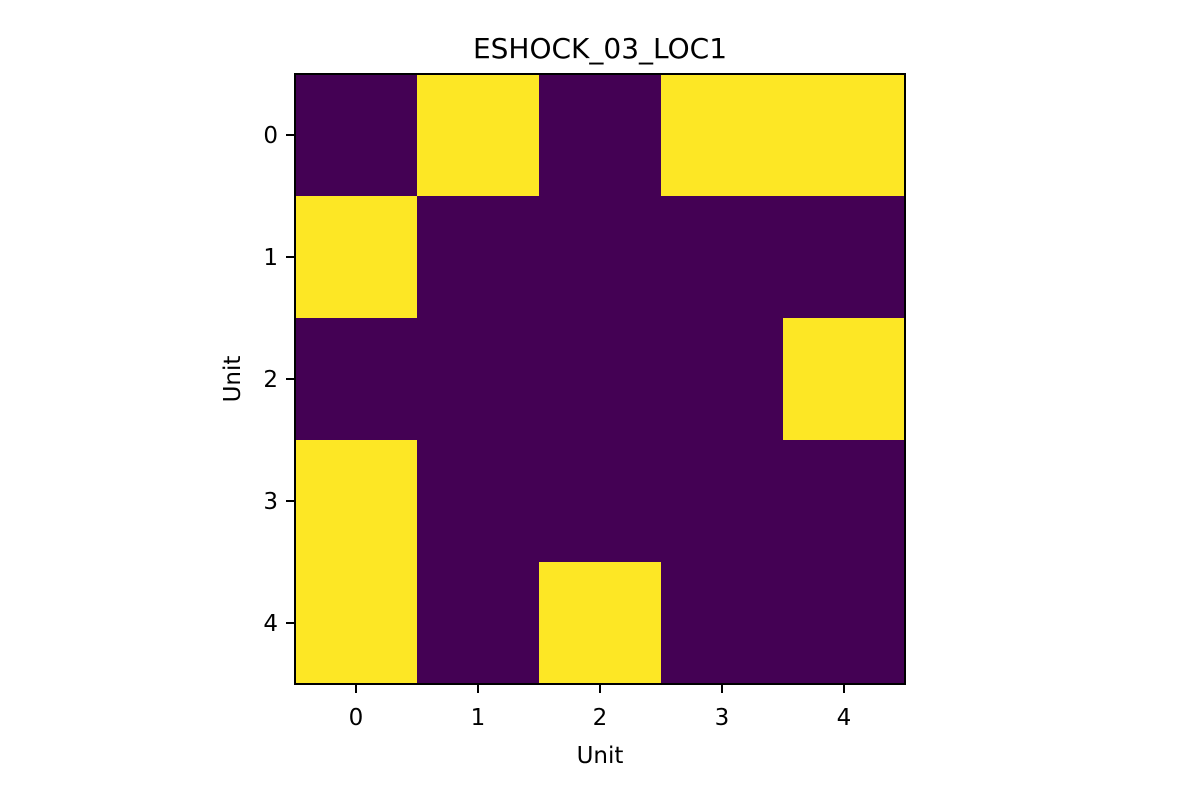  Describe the element at coordinates (600, 756) in the screenshot. I see `x-axis-label: Unit` at that location.